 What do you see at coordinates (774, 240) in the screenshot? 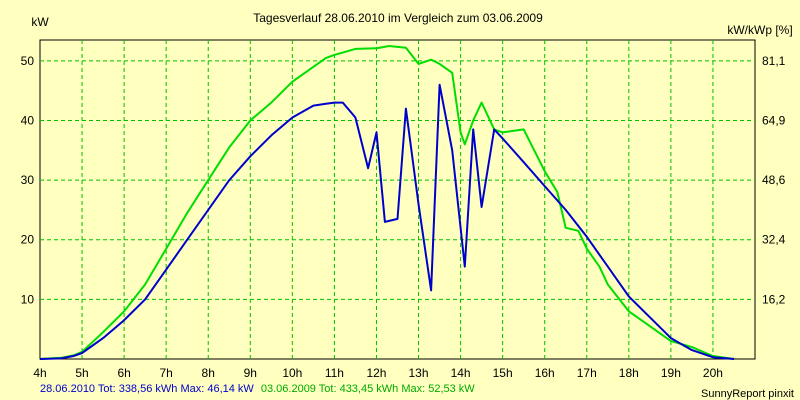
I see `y-tick-label-right: 32,4` at bounding box center [774, 240].